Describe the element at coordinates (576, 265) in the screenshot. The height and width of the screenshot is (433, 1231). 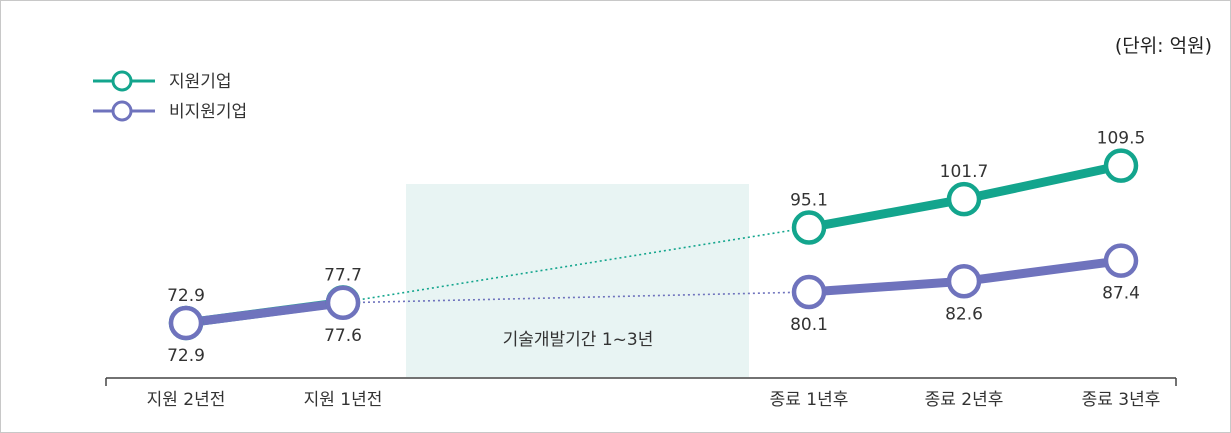
I see `series-0-segment-development` at that location.